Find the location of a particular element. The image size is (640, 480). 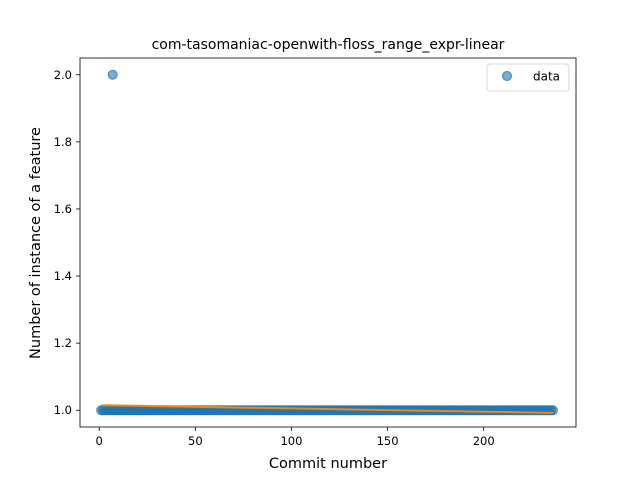

data-point-outlier is located at coordinates (112, 74).